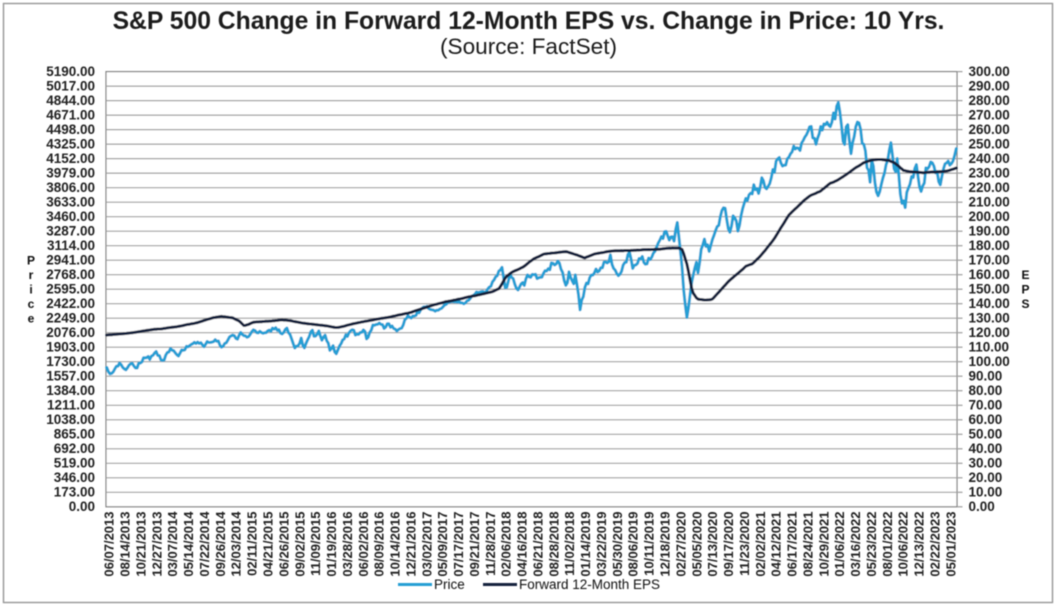 Image resolution: width=1057 pixels, height=613 pixels. What do you see at coordinates (989, 158) in the screenshot?
I see `svg-text: 240.00` at bounding box center [989, 158].